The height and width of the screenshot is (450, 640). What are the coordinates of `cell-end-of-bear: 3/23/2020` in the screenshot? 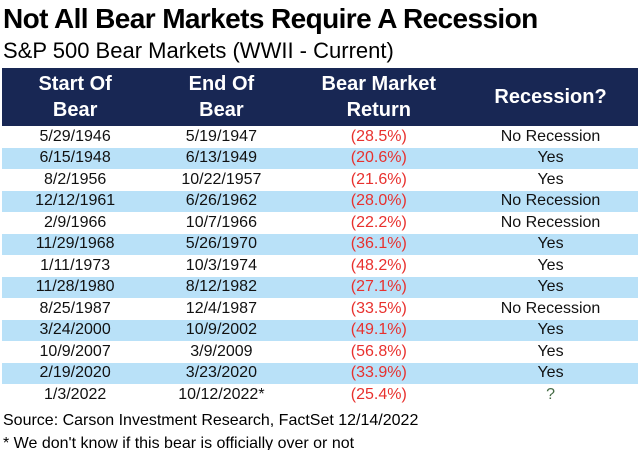 It's located at (221, 373).